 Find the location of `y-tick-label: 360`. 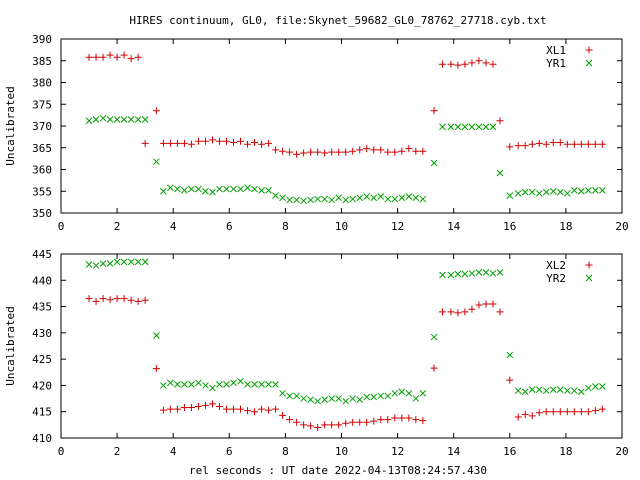

y-tick-label: 360 is located at coordinates (42, 170).